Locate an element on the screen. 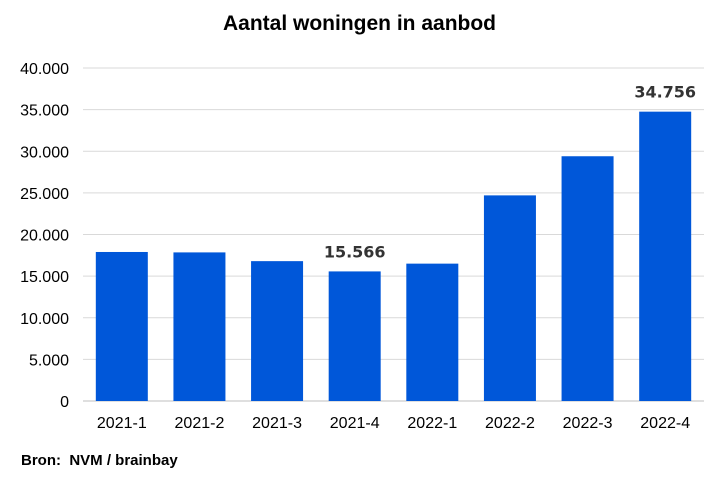  y-tick-label: 20.000 is located at coordinates (44, 236).